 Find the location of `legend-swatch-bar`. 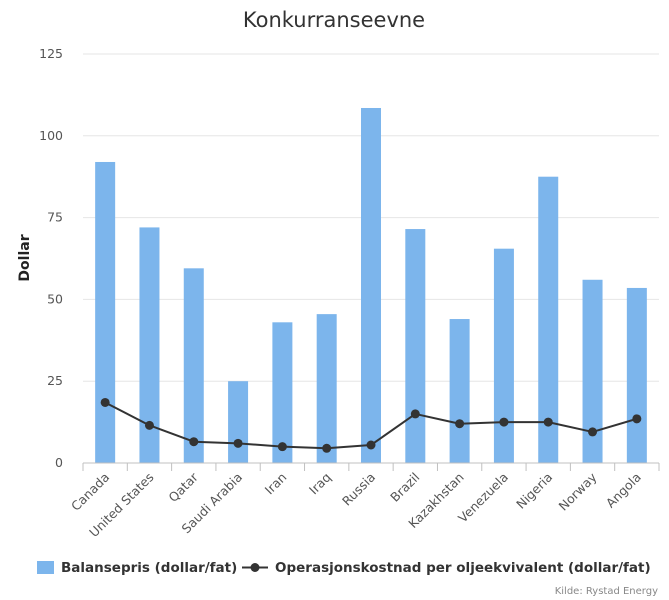

legend-swatch-bar is located at coordinates (45, 567).